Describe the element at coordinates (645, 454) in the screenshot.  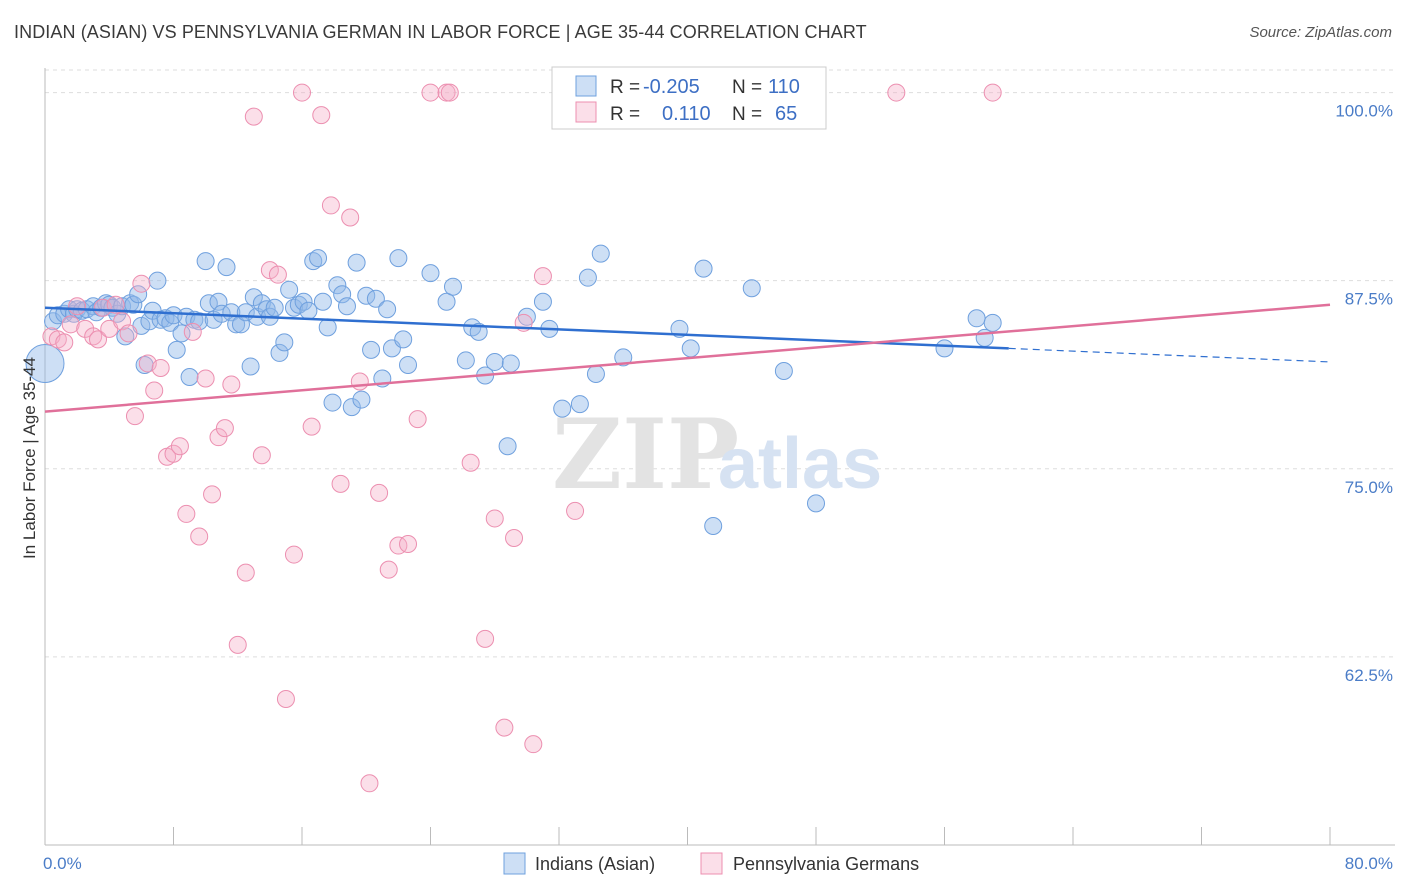
I see `watermark-zip: ZIP` at that location.